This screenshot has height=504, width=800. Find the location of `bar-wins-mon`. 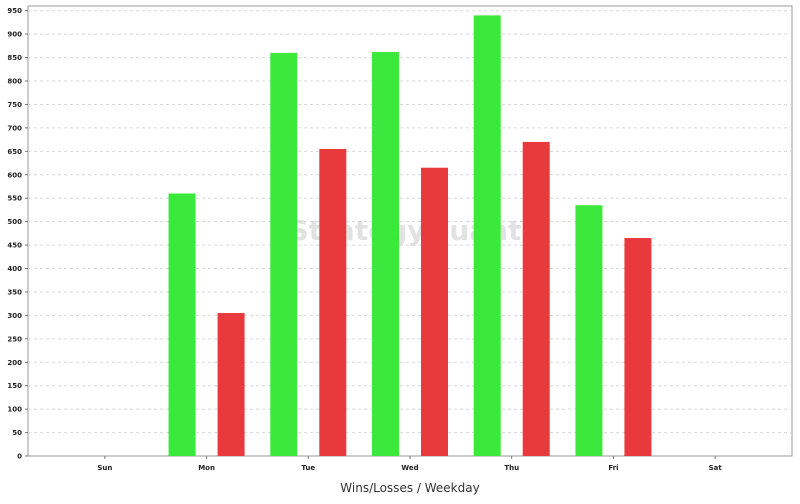

bar-wins-mon is located at coordinates (182, 324).